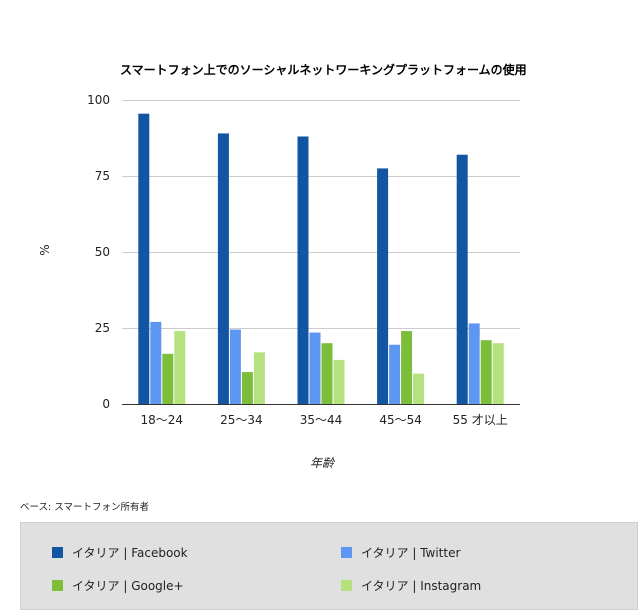 This screenshot has width=642, height=611. What do you see at coordinates (400, 420) in the screenshot?
I see `x-tick-label: 45〜54` at bounding box center [400, 420].